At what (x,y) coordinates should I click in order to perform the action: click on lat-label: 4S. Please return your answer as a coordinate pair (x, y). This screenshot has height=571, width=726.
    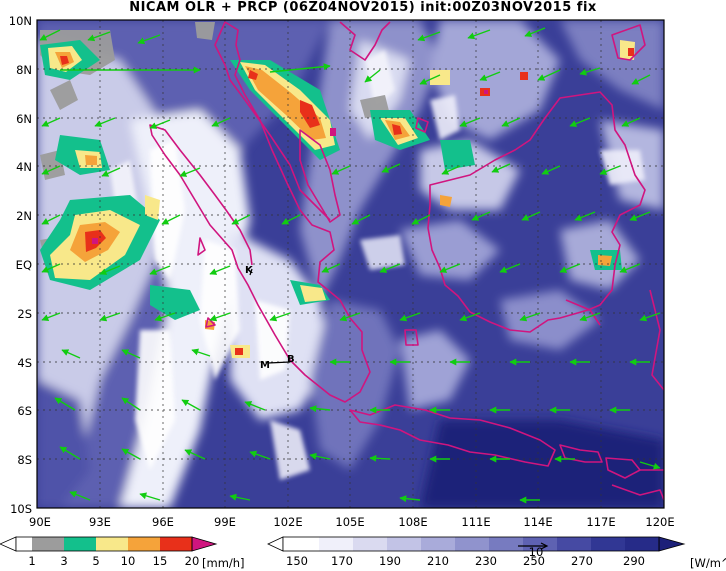
    Looking at the image, I should click on (24, 363).